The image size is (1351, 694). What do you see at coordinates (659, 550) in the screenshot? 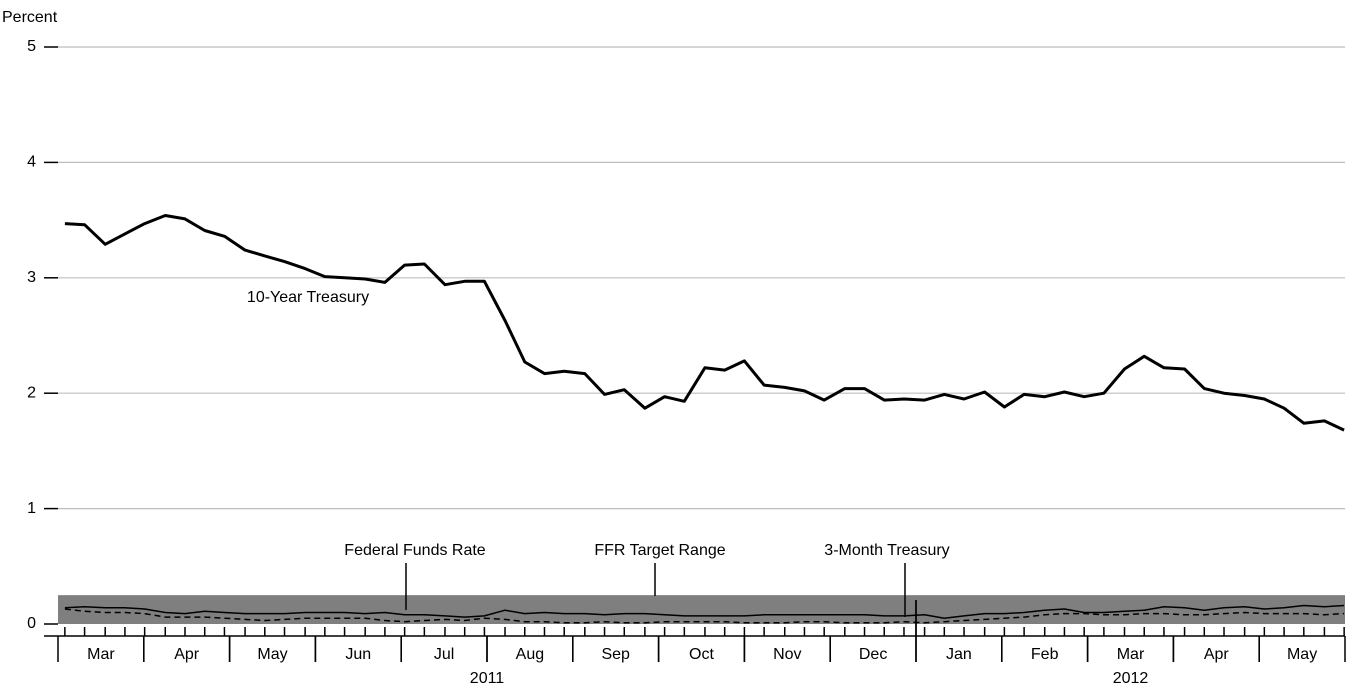
I see `target-range-label: FFR Target Range` at bounding box center [659, 550].